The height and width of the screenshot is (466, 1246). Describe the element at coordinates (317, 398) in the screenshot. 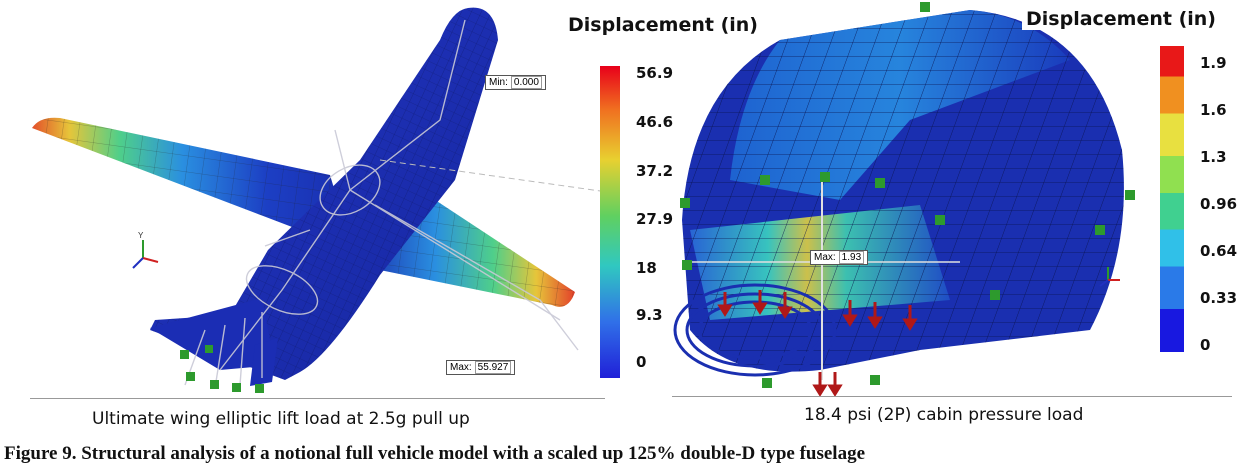

I see `left-divider` at that location.